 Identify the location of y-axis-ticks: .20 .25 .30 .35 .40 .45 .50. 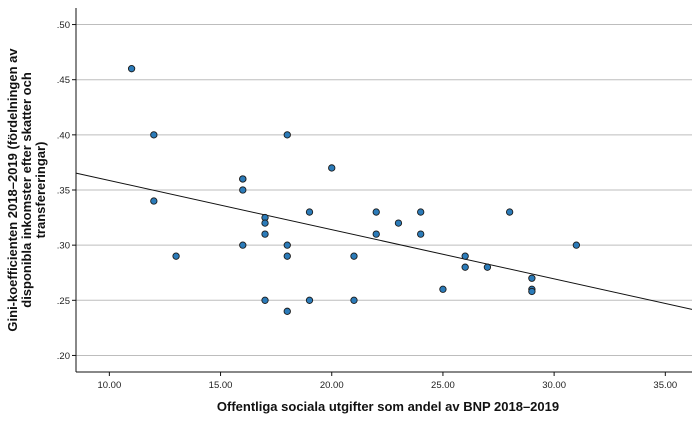
(66, 191).